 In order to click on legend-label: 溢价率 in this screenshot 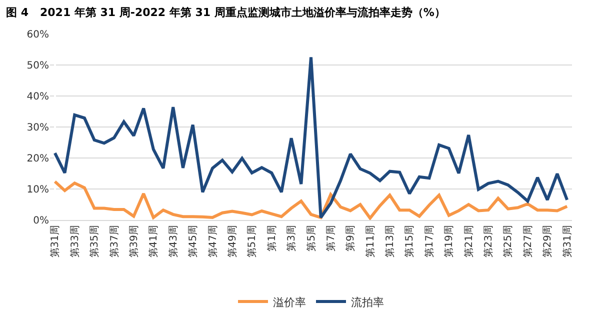, I will do `click(289, 302)`.